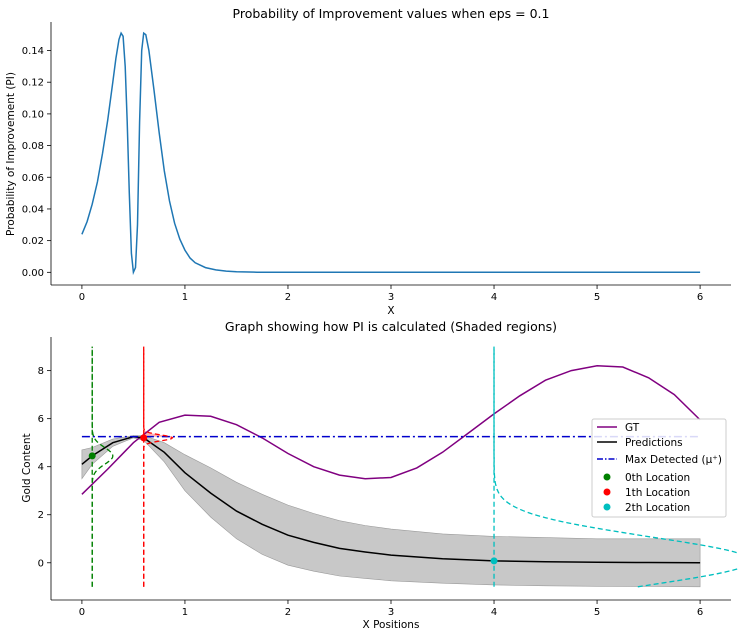 The width and height of the screenshot is (738, 637). What do you see at coordinates (657, 508) in the screenshot?
I see `legend-loc2-label: 2th Location` at bounding box center [657, 508].